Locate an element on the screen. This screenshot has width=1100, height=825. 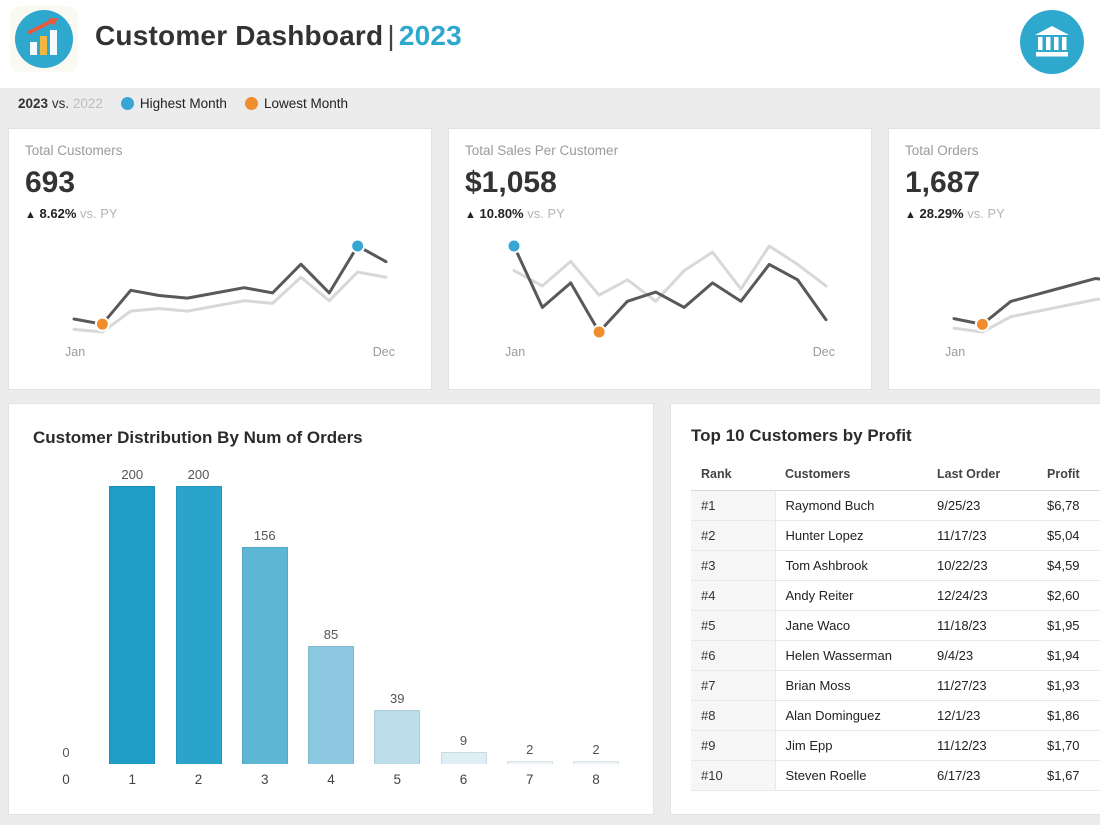
table-cell-rank: #9 is located at coordinates (733, 745).